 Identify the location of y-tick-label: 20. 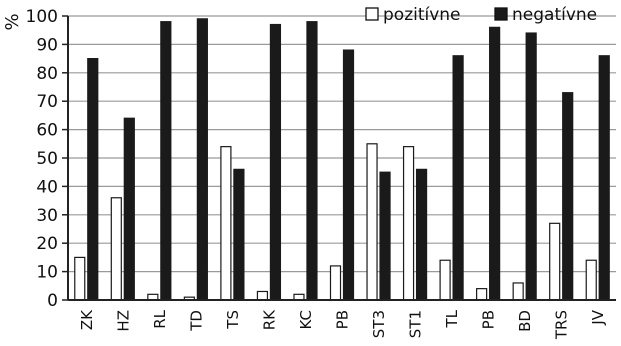
(47, 244).